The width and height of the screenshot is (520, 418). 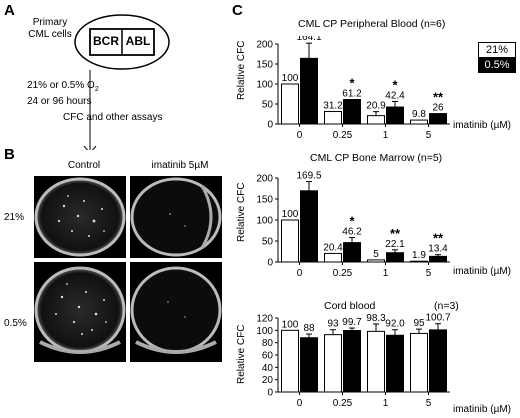 What do you see at coordinates (438, 249) in the screenshot?
I see `data-label: 13.4` at bounding box center [438, 249].